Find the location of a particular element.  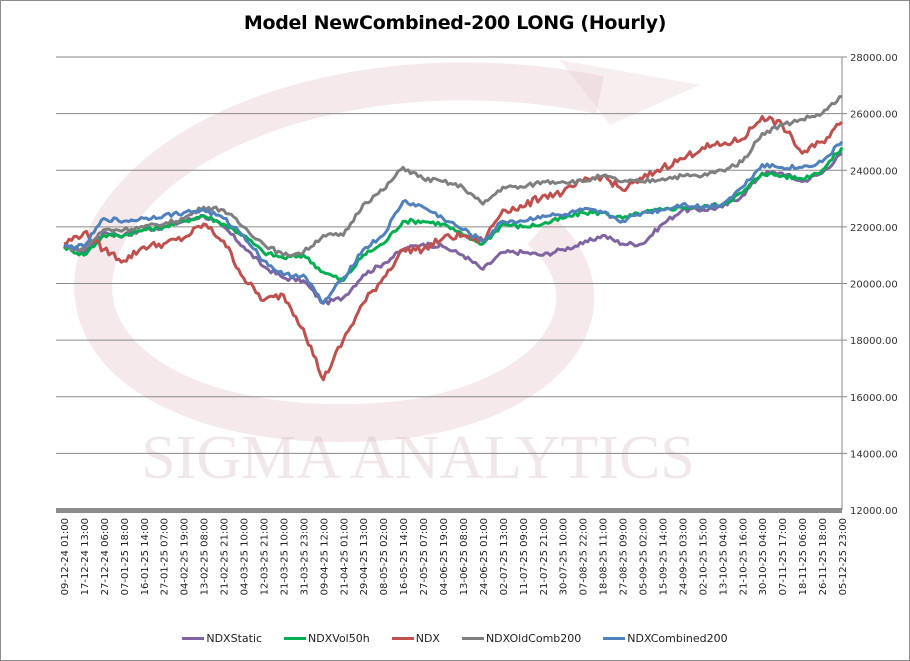

legend-item: NDX is located at coordinates (415, 638).